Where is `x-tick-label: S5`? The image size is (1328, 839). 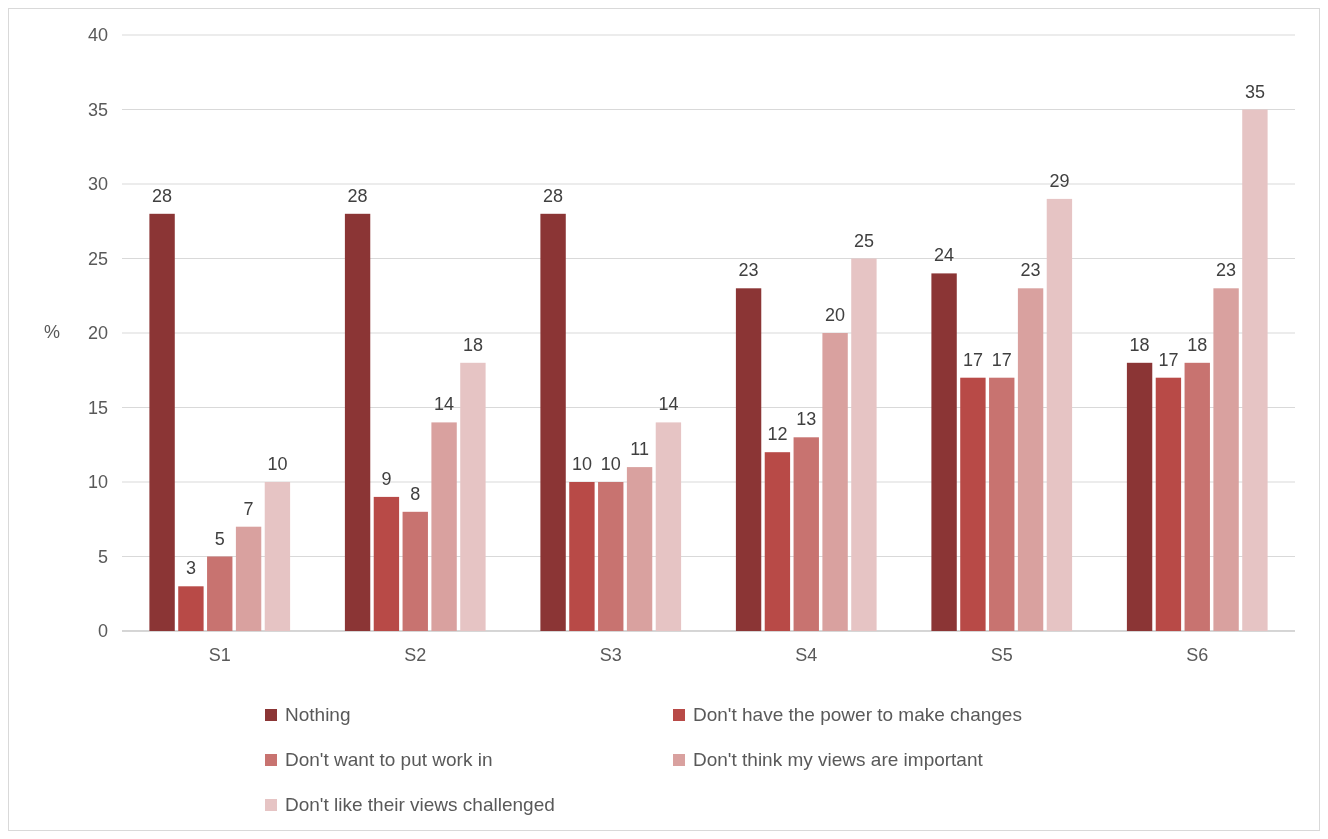
x-tick-label: S5 is located at coordinates (1001, 655).